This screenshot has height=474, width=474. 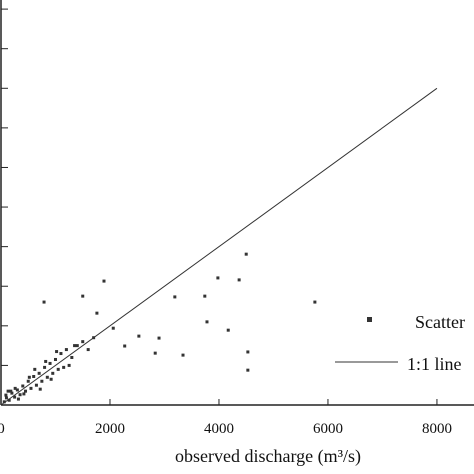 I want to click on x-tick-label: 8000, so click(x=437, y=429).